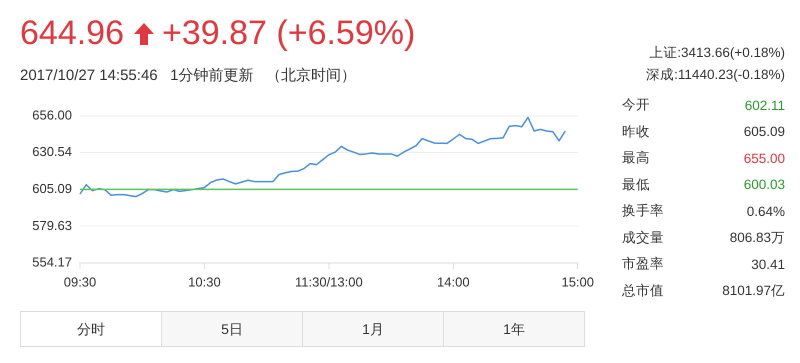  I want to click on x-tick-label: 11:30/13:00, so click(329, 282).